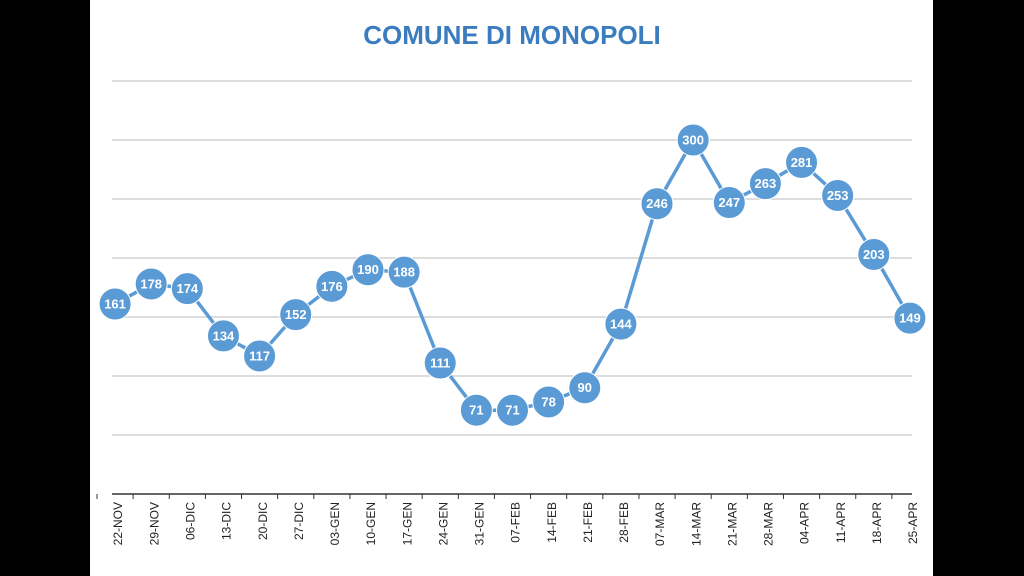 This screenshot has width=1024, height=576. Describe the element at coordinates (624, 522) in the screenshot. I see `x-tick-label: 28-FEB` at that location.